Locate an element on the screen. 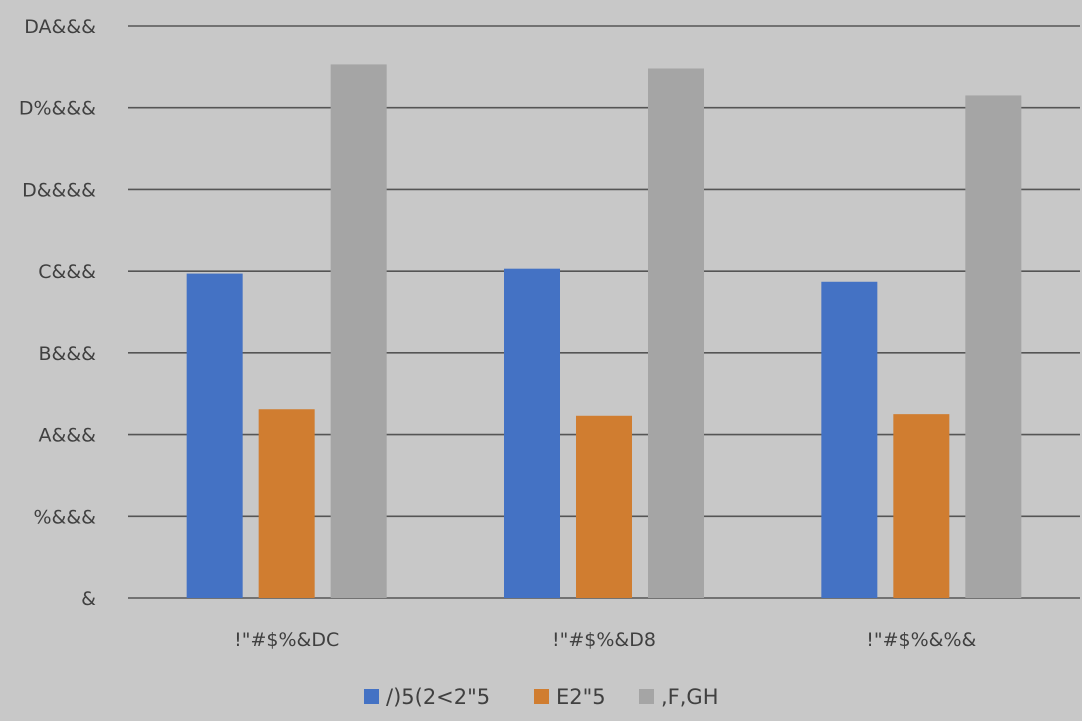 This screenshot has width=1082, height=721. x-tick-label: !"#$%&DC is located at coordinates (286, 640).